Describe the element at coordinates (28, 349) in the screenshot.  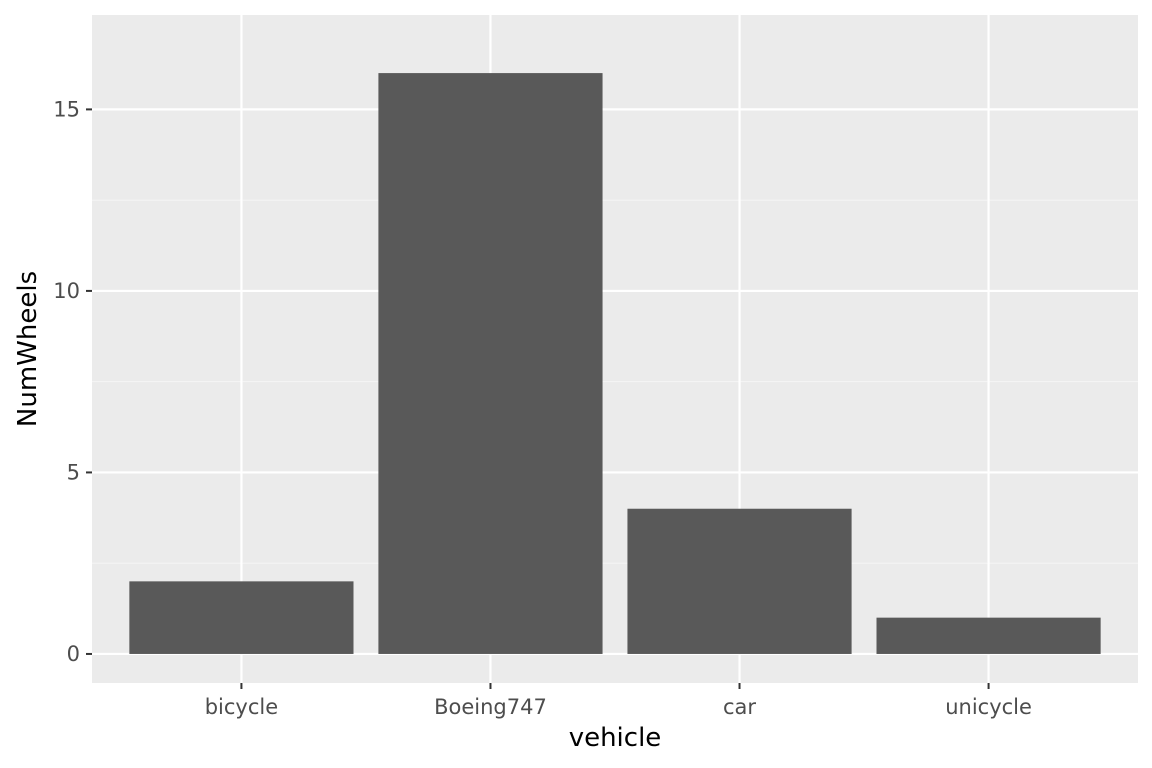
I see `y-axis-title: NumWheels` at that location.